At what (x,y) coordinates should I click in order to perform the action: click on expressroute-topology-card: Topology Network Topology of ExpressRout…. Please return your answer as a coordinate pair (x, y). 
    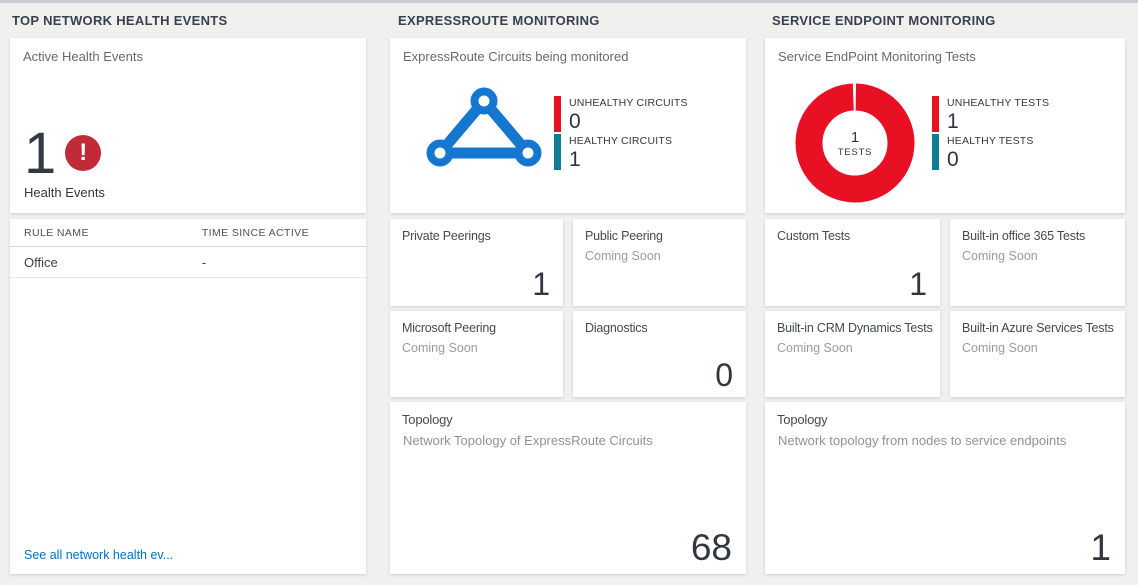
    Looking at the image, I should click on (568, 488).